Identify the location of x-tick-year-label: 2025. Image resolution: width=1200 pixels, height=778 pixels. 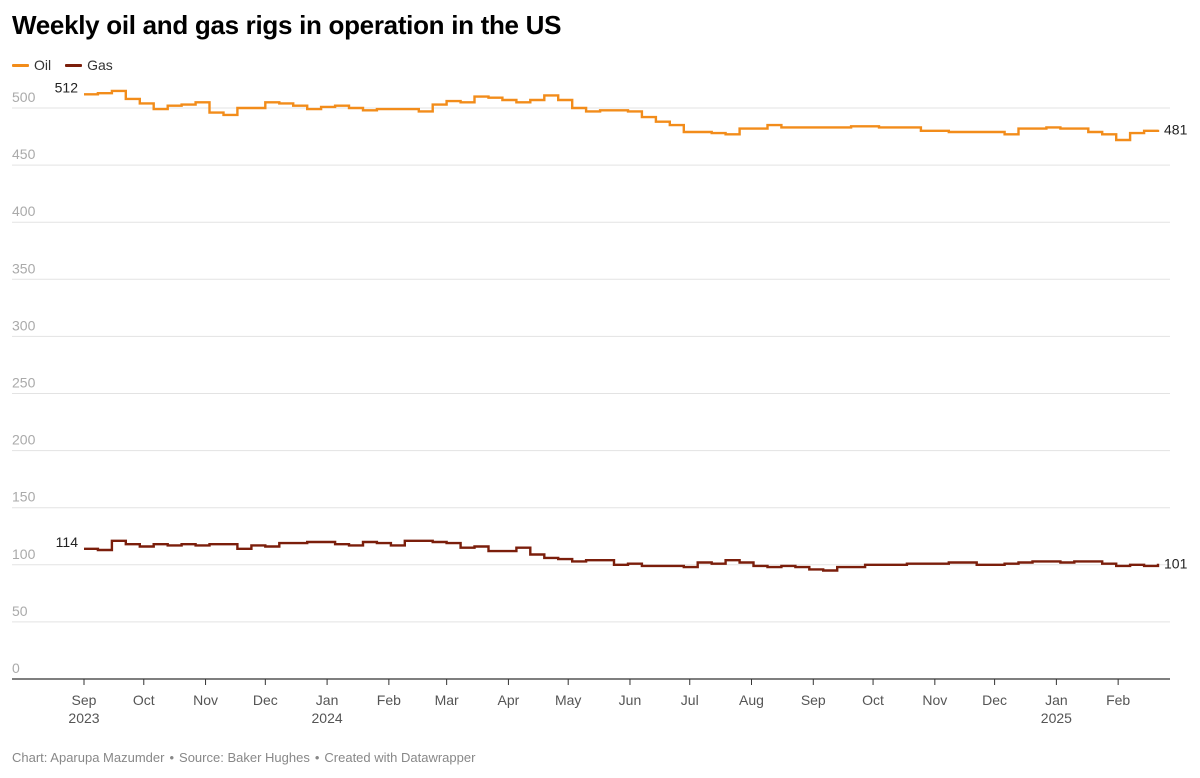
(1056, 718).